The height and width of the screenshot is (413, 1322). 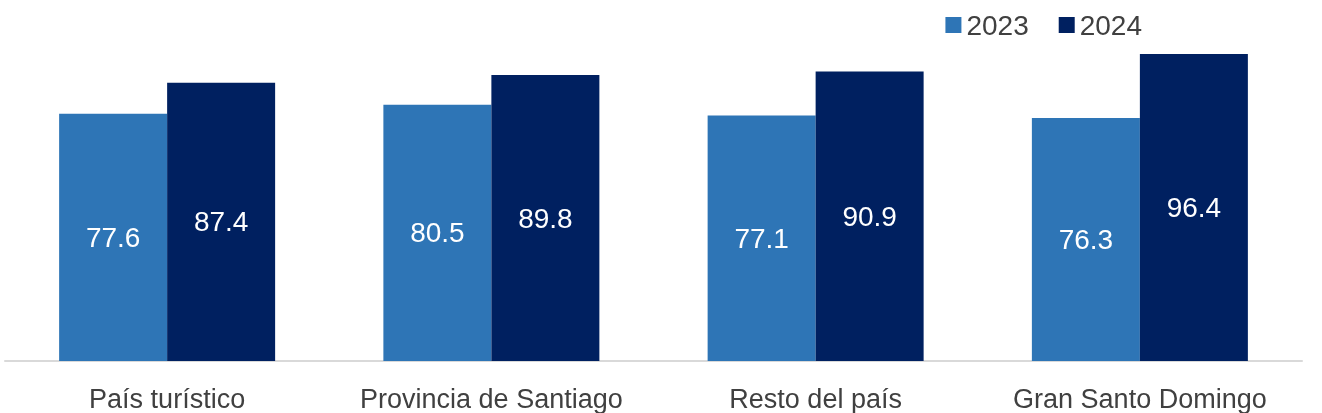 I want to click on x-tick-label: Gran Santo Domingo, so click(x=1140, y=398).